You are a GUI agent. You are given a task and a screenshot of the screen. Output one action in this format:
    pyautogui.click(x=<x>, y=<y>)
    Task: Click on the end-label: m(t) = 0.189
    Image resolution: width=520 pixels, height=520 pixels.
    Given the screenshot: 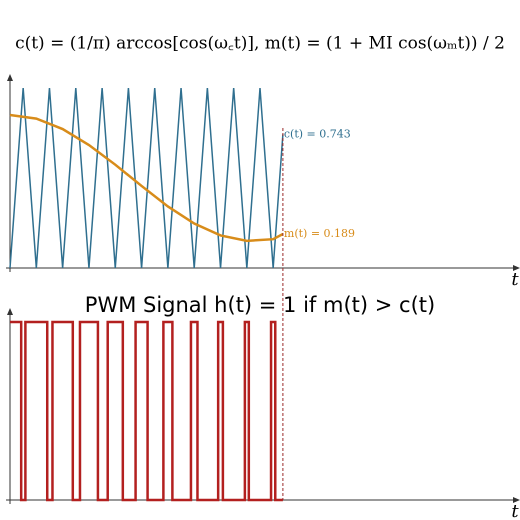 What is the action you would take?
    pyautogui.click(x=319, y=233)
    